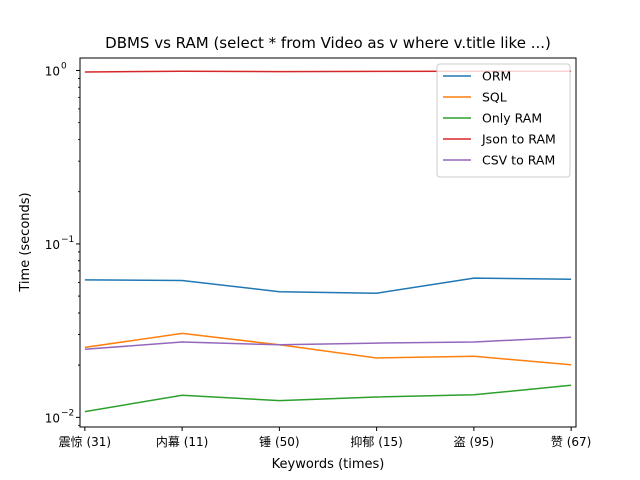 This screenshot has width=640, height=480. I want to click on legend-entry-label: ORM, so click(496, 76).